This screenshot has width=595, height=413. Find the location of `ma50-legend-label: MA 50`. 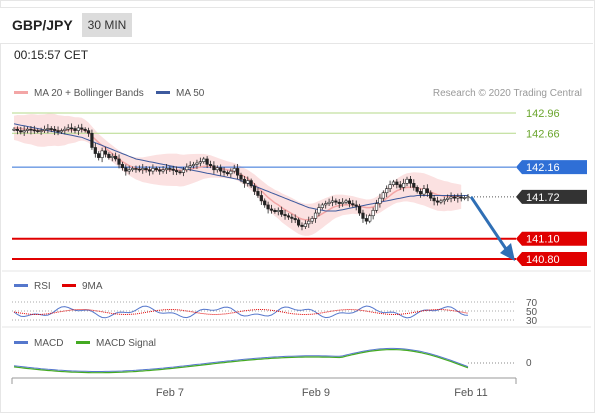

ma50-legend-label: MA 50 is located at coordinates (190, 93).